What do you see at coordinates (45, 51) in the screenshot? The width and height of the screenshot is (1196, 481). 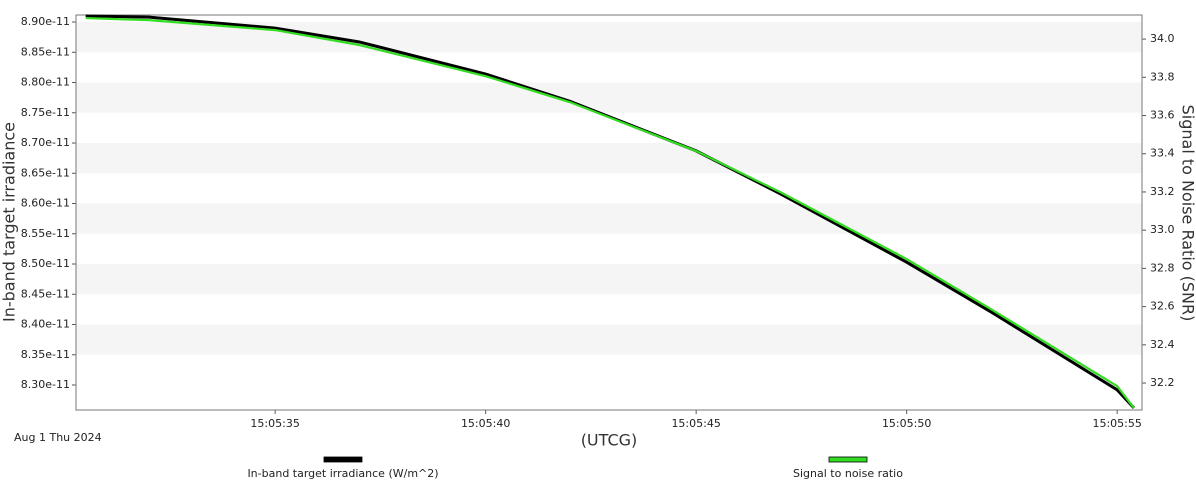 I see `y-tick-label: 8.85e-11` at bounding box center [45, 51].